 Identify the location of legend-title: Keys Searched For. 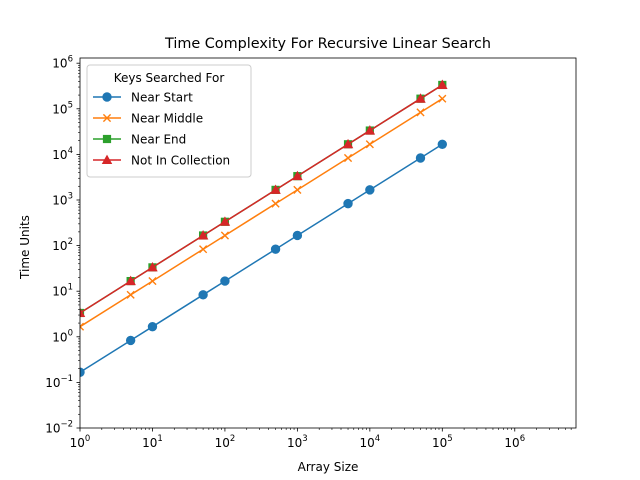
(169, 78).